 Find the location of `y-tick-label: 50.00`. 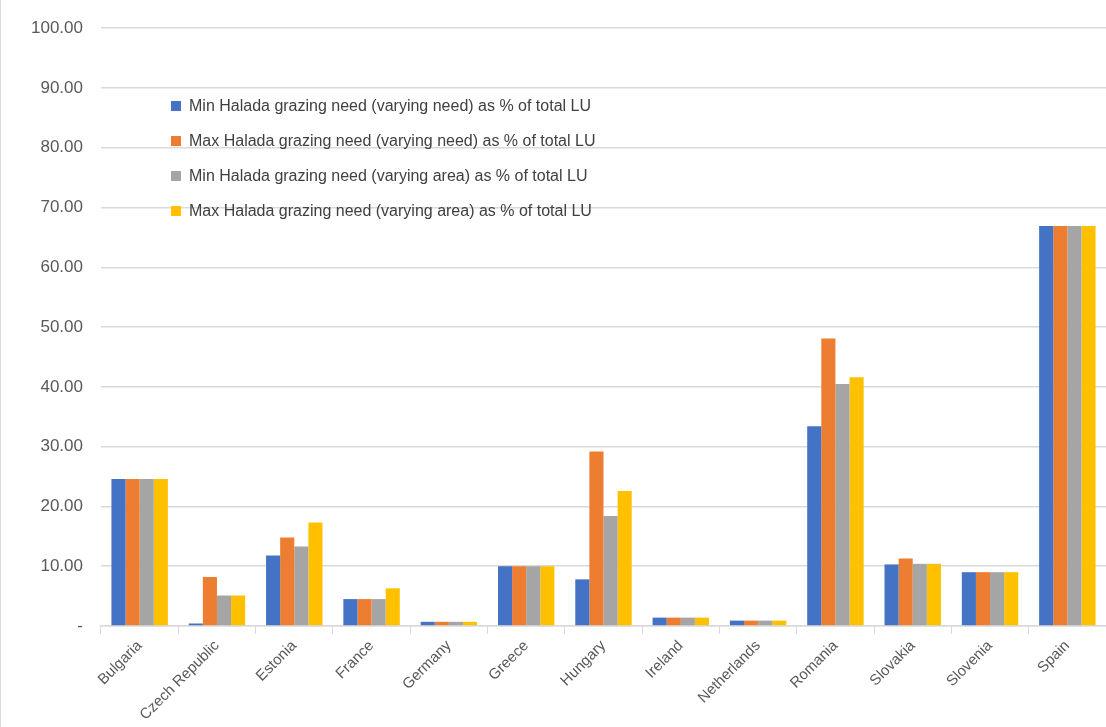

y-tick-label: 50.00 is located at coordinates (61, 326).